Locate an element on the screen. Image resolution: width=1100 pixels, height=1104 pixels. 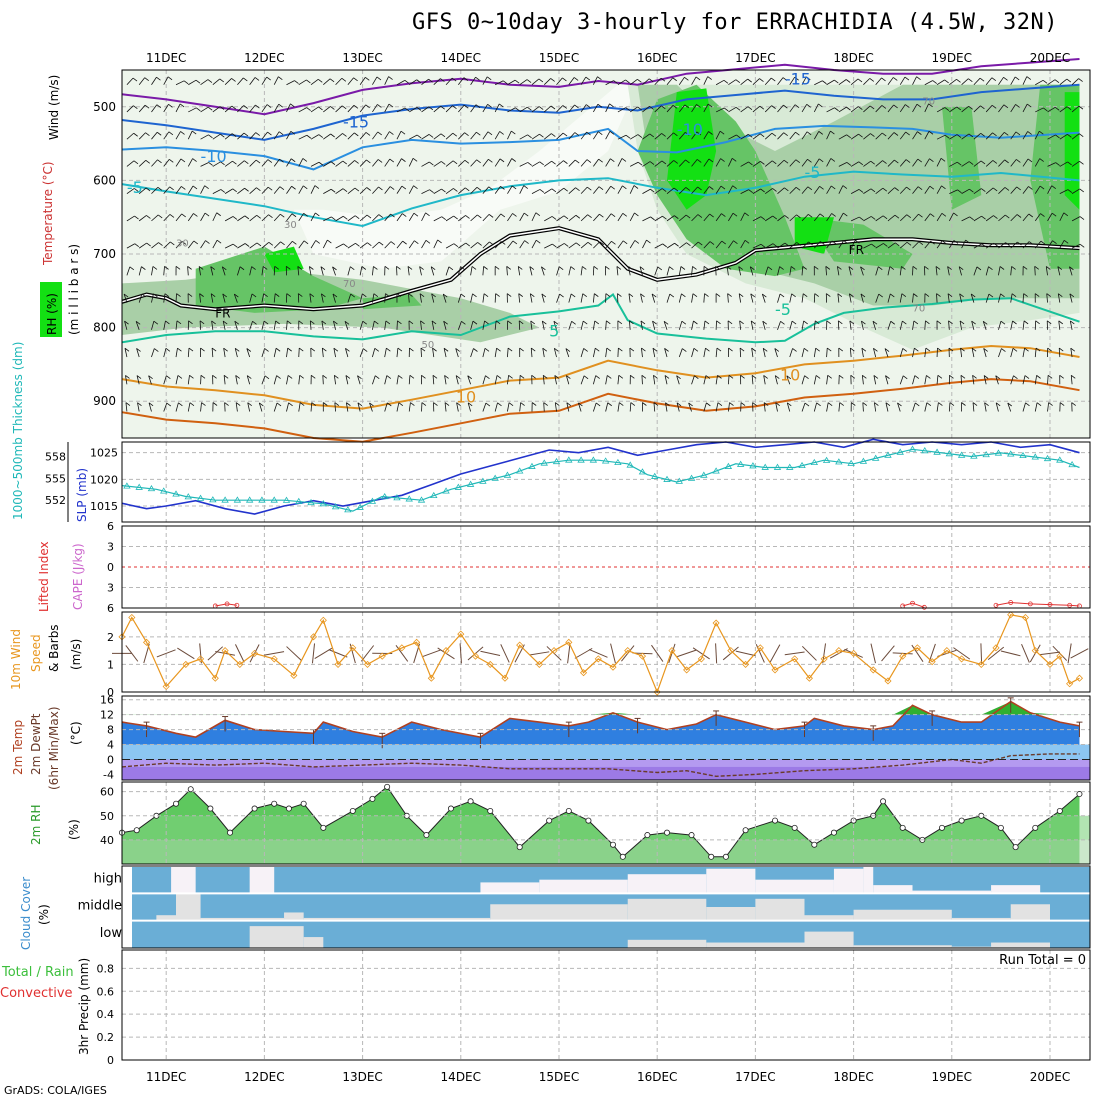
y-tick-label: 3 is located at coordinates (110, 547).